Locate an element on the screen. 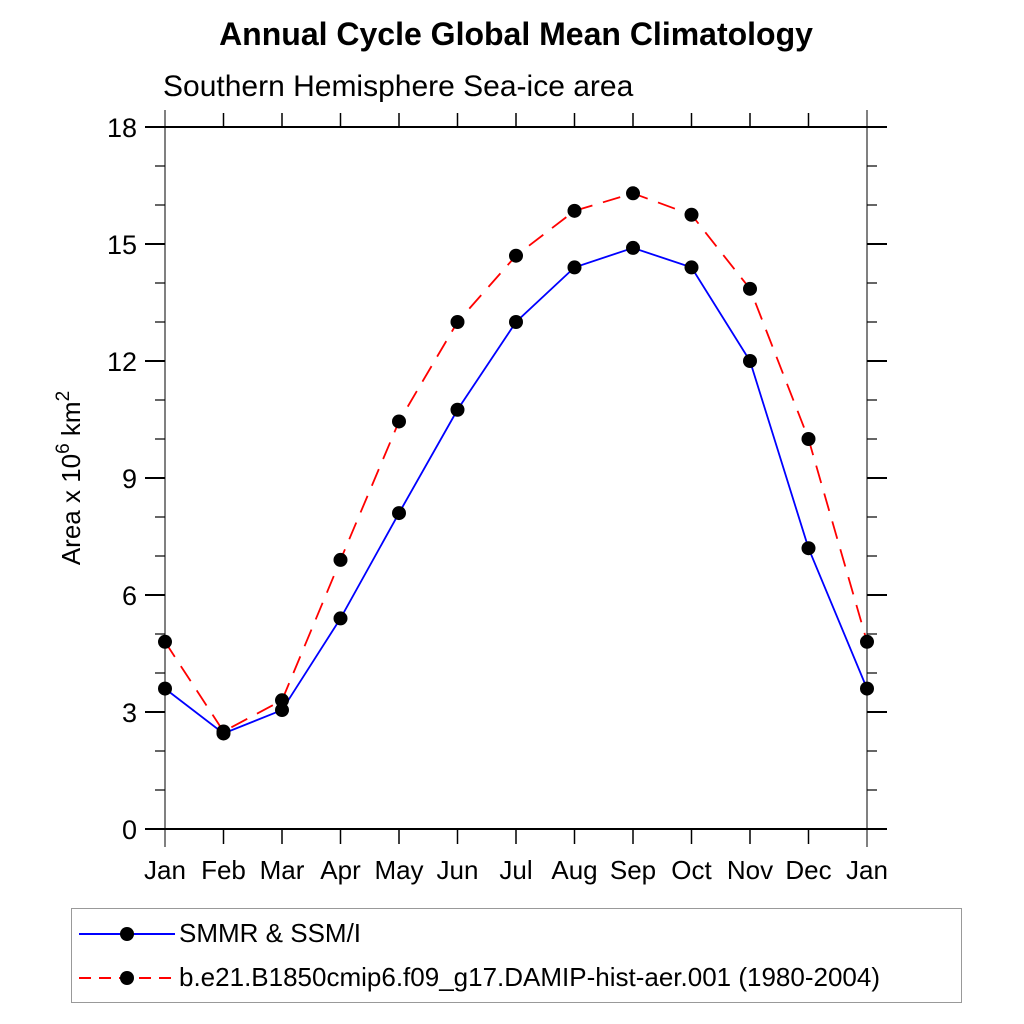 This screenshot has width=1024, height=1024. x-tick-label: Jun is located at coordinates (458, 870).